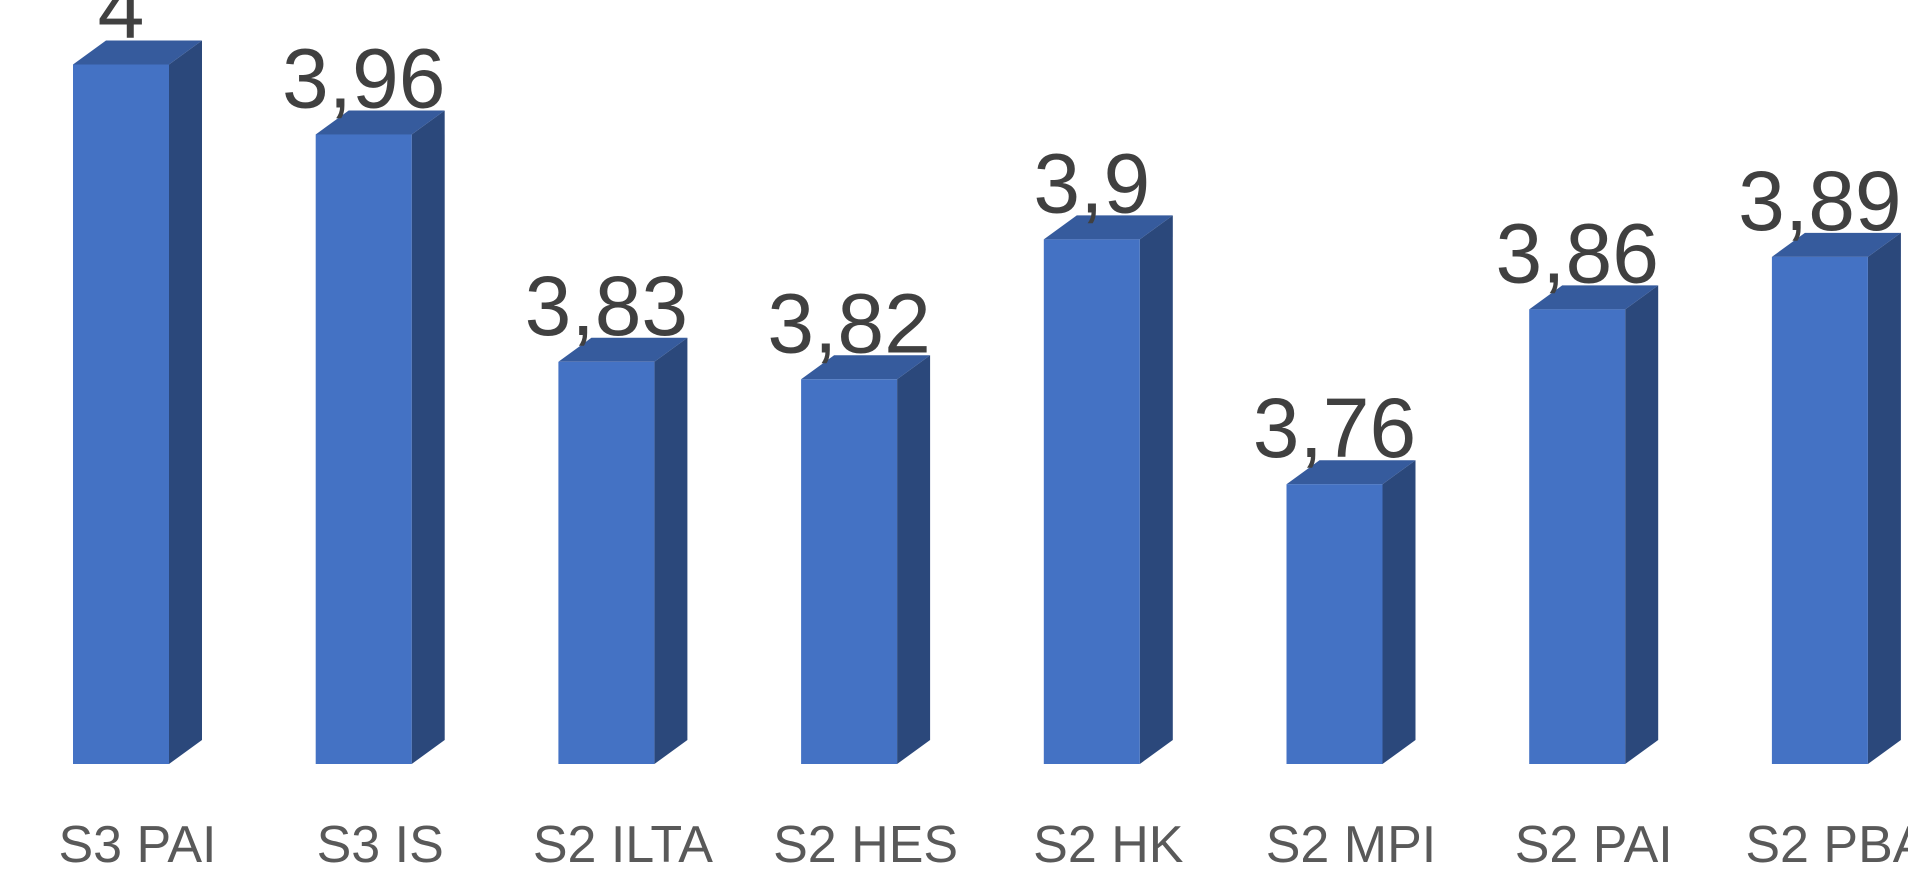 This screenshot has width=1908, height=871. What do you see at coordinates (121, 28) in the screenshot?
I see `value-label: 4` at bounding box center [121, 28].